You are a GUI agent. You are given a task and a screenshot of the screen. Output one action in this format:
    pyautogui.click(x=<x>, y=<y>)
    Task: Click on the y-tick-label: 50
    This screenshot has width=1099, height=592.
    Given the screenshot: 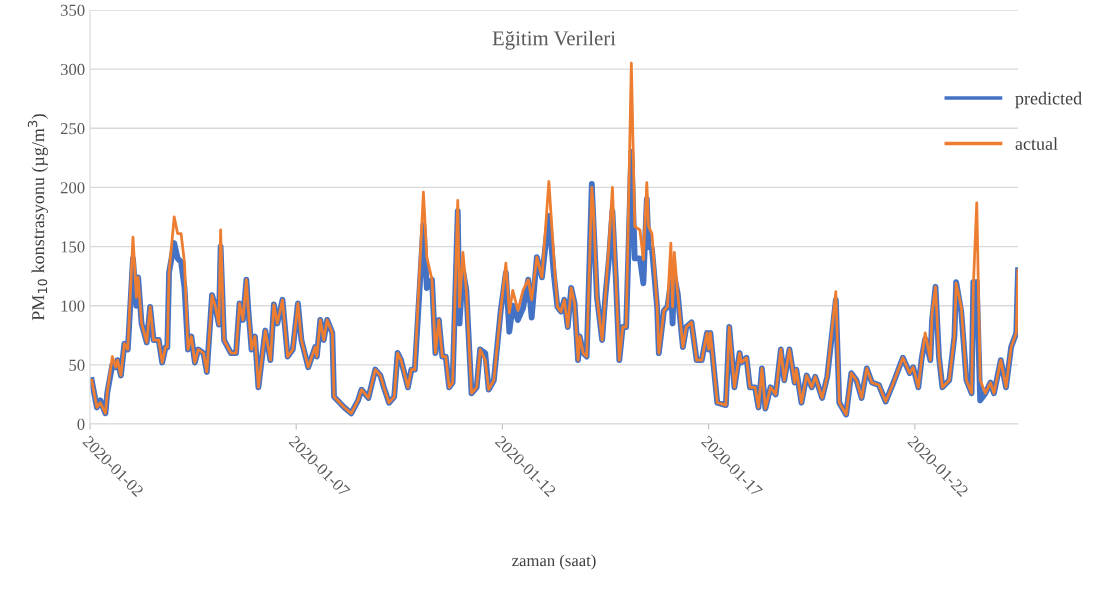 What is the action you would take?
    pyautogui.click(x=77, y=365)
    